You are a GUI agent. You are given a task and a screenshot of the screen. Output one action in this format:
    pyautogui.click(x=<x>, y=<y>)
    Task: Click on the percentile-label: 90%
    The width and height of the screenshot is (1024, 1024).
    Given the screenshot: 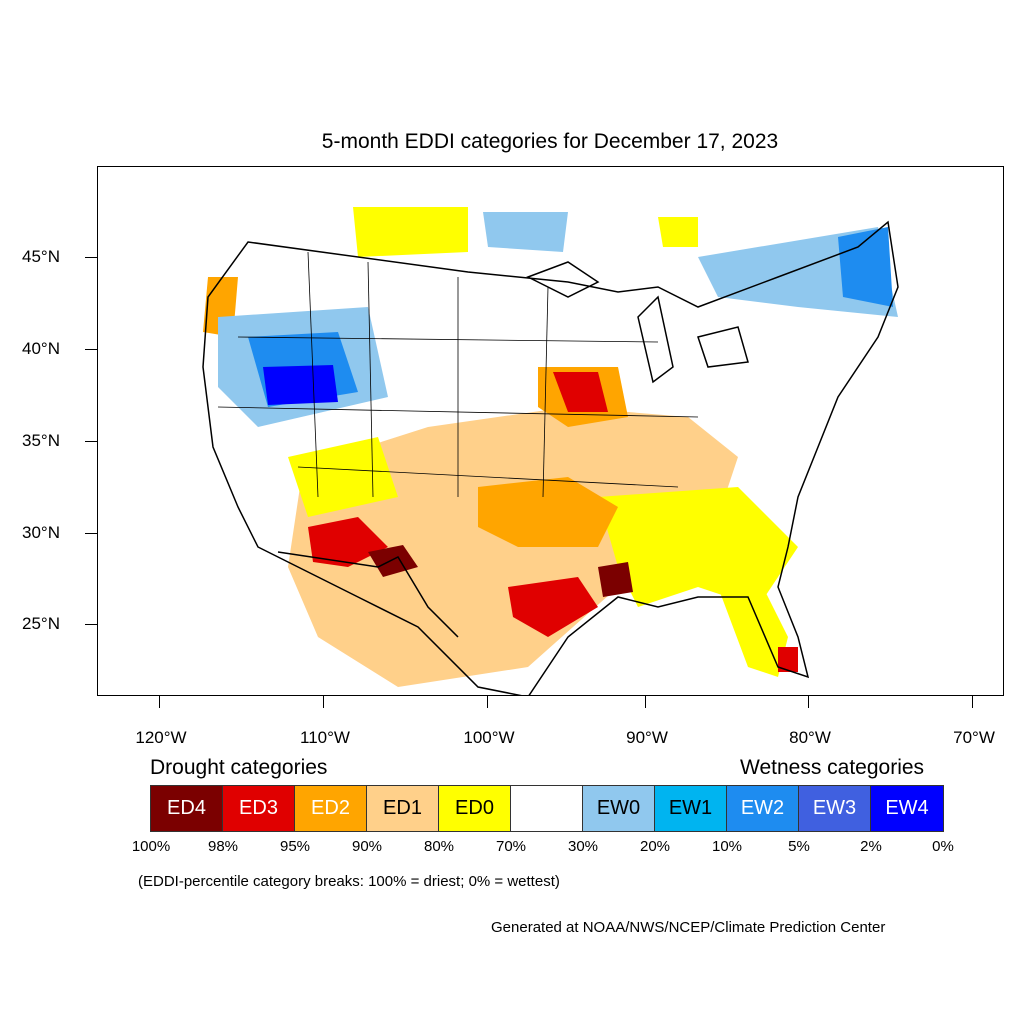 What is the action you would take?
    pyautogui.click(x=367, y=846)
    